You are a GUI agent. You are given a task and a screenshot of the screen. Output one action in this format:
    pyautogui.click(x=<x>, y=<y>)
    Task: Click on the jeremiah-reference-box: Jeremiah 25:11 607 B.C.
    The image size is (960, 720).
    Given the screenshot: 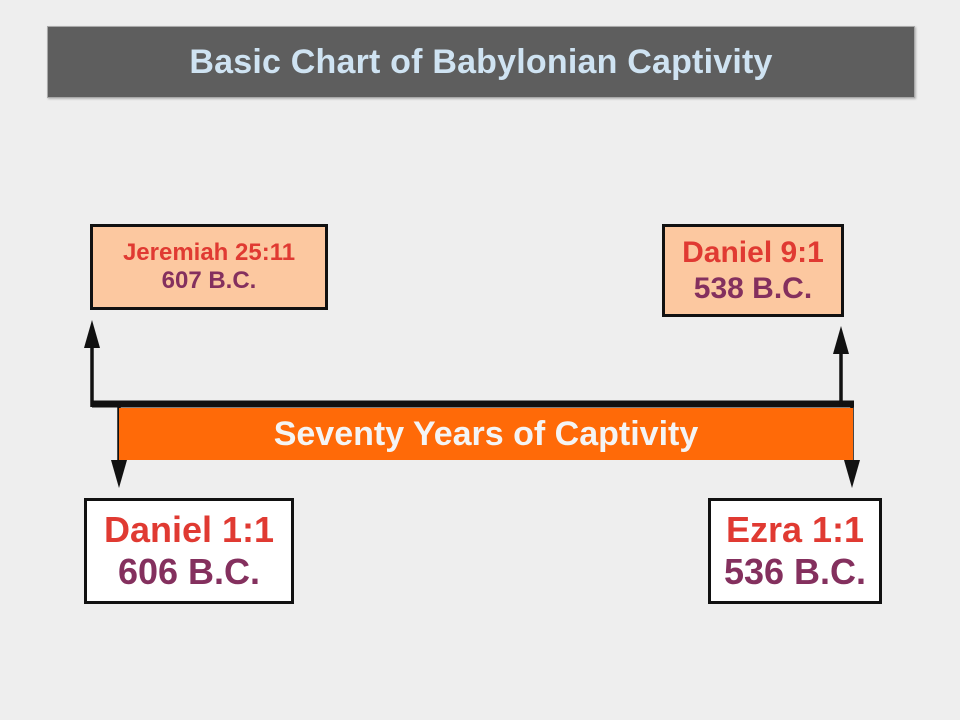 What is the action you would take?
    pyautogui.click(x=209, y=267)
    